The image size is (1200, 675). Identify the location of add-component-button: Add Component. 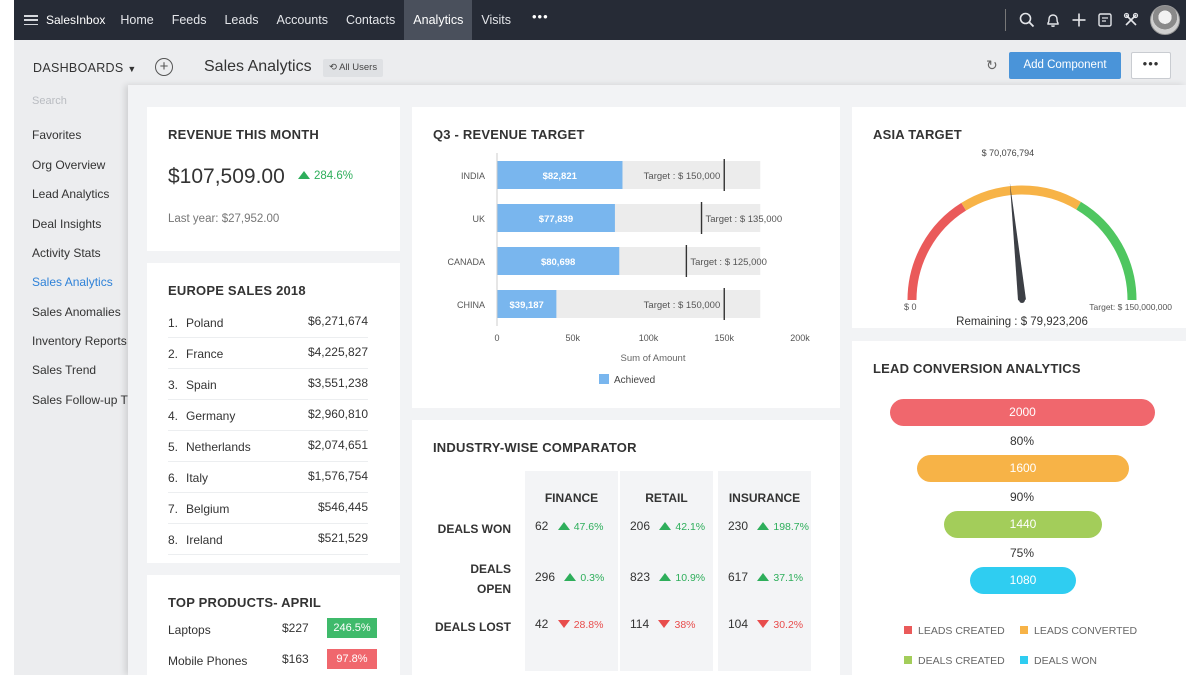
(1065, 65).